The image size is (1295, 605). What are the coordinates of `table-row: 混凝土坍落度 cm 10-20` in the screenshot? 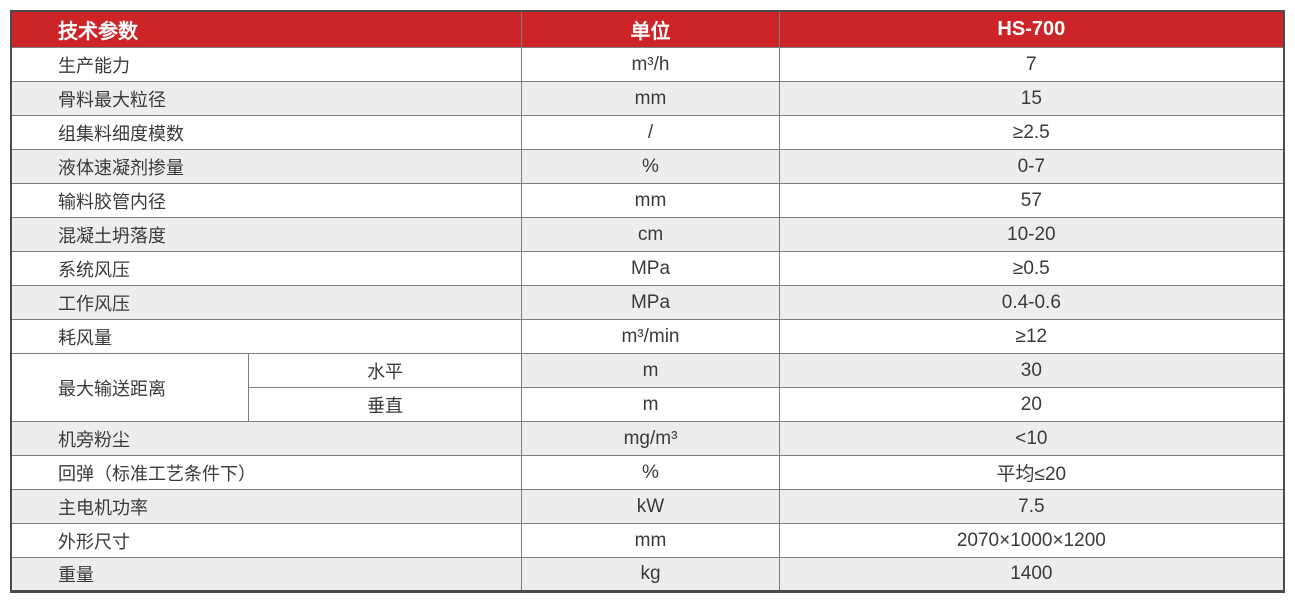 It's located at (647, 234).